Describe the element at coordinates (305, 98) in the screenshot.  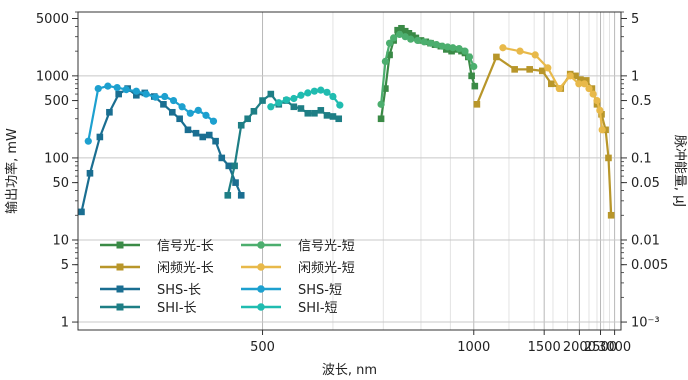
I see `series-SHI-短` at that location.